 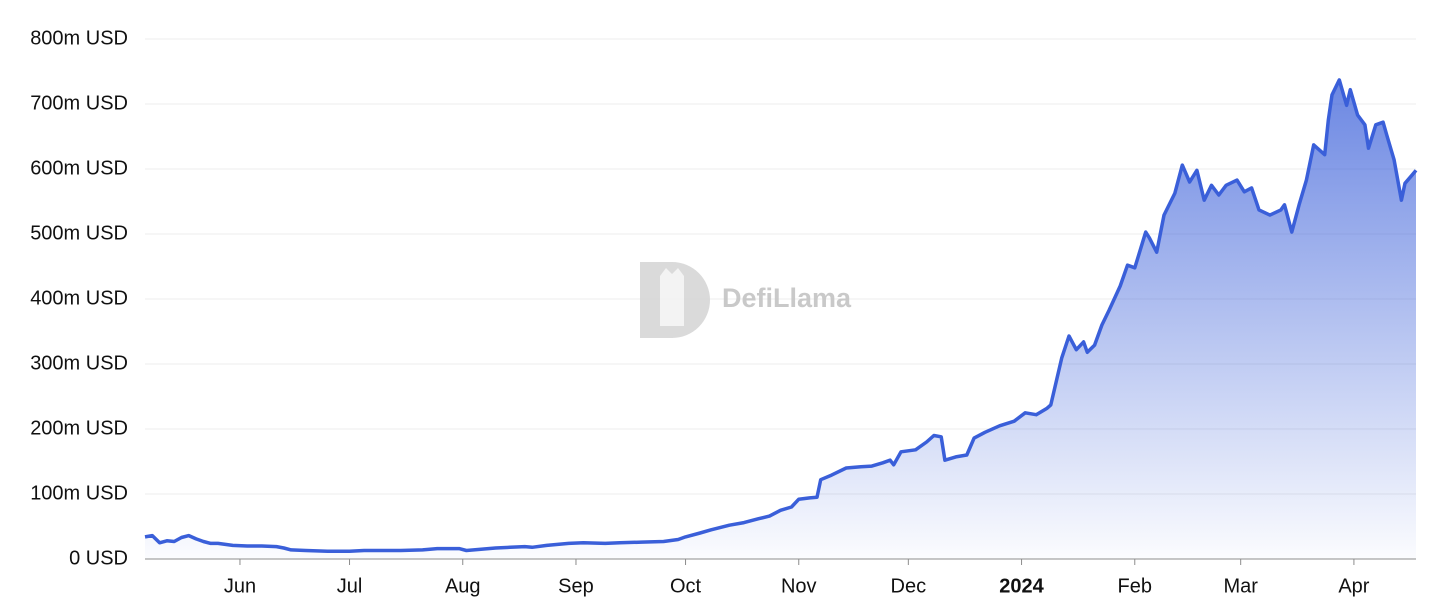 I want to click on x-tick-label: Aug, so click(x=463, y=586).